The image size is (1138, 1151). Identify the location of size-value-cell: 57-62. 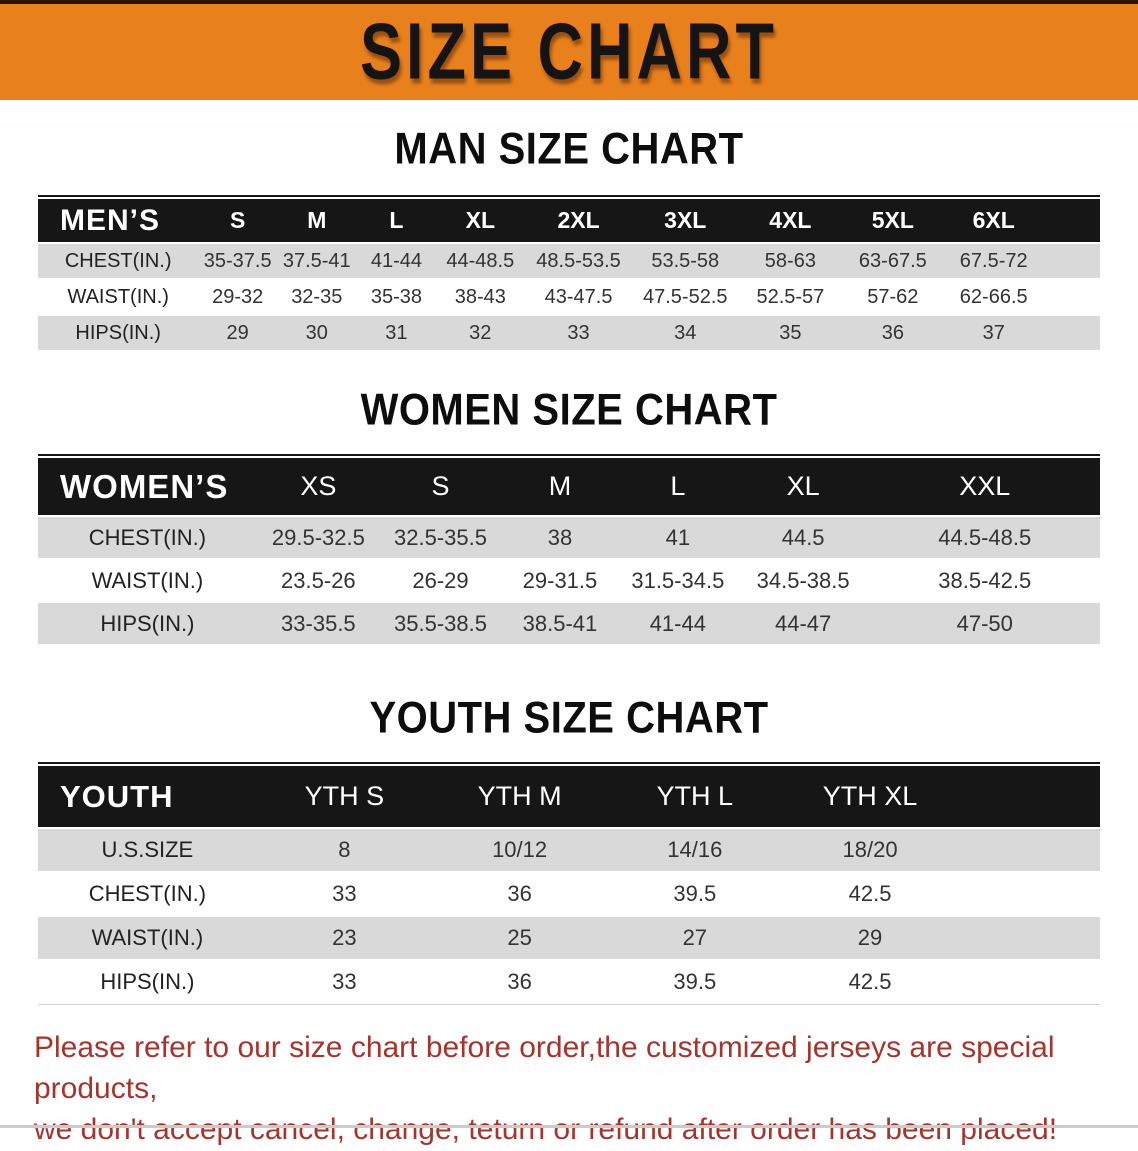
(892, 297).